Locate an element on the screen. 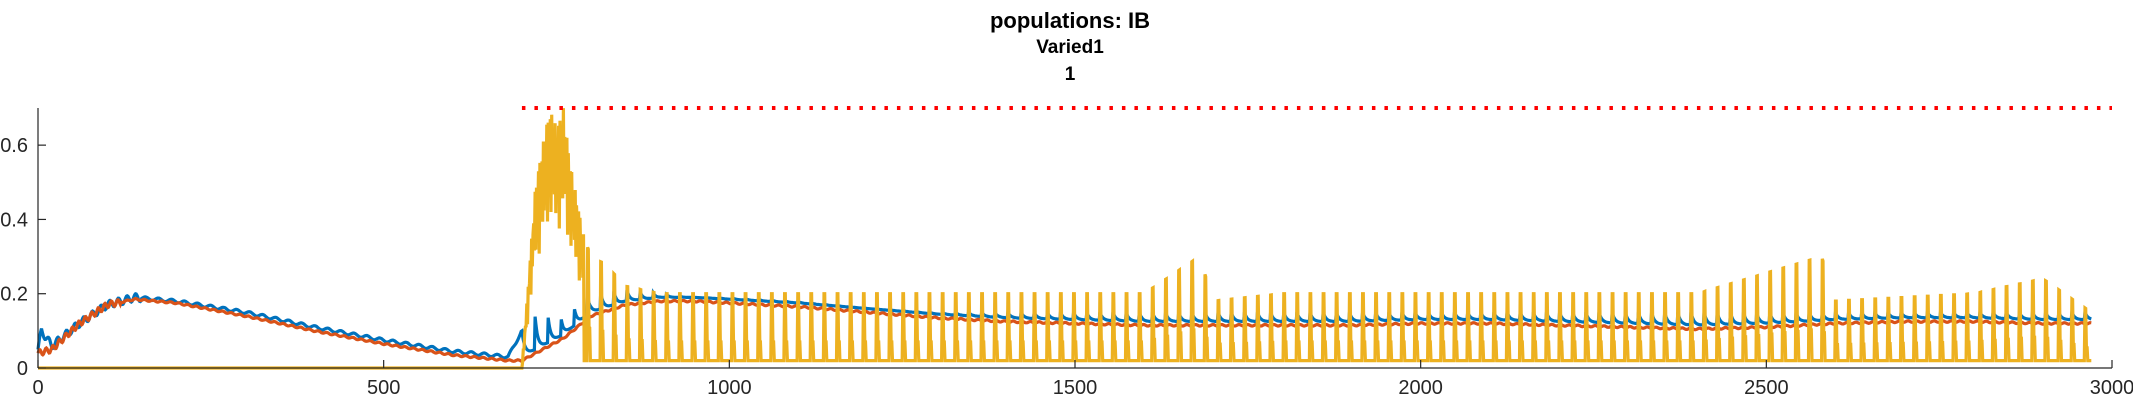 Image resolution: width=2133 pixels, height=400 pixels. x-tick-label: 2000 is located at coordinates (1420, 388).